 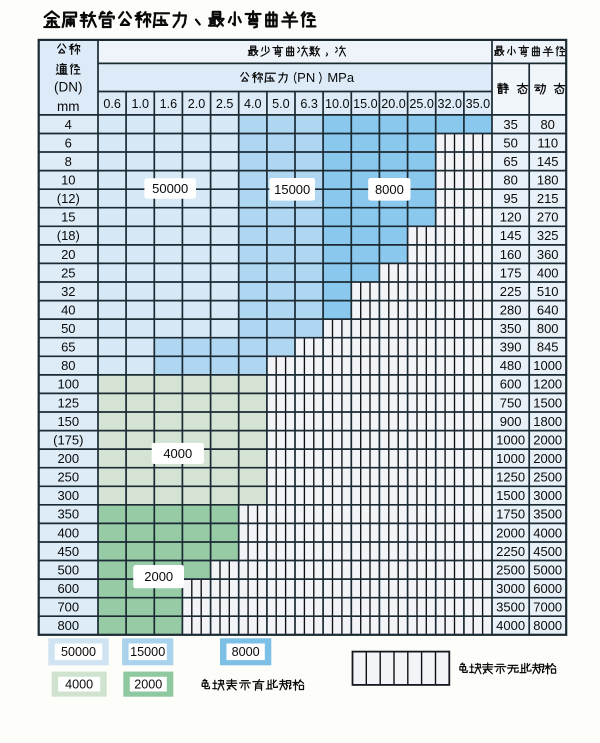 I want to click on svg-text: 15, so click(x=68, y=217).